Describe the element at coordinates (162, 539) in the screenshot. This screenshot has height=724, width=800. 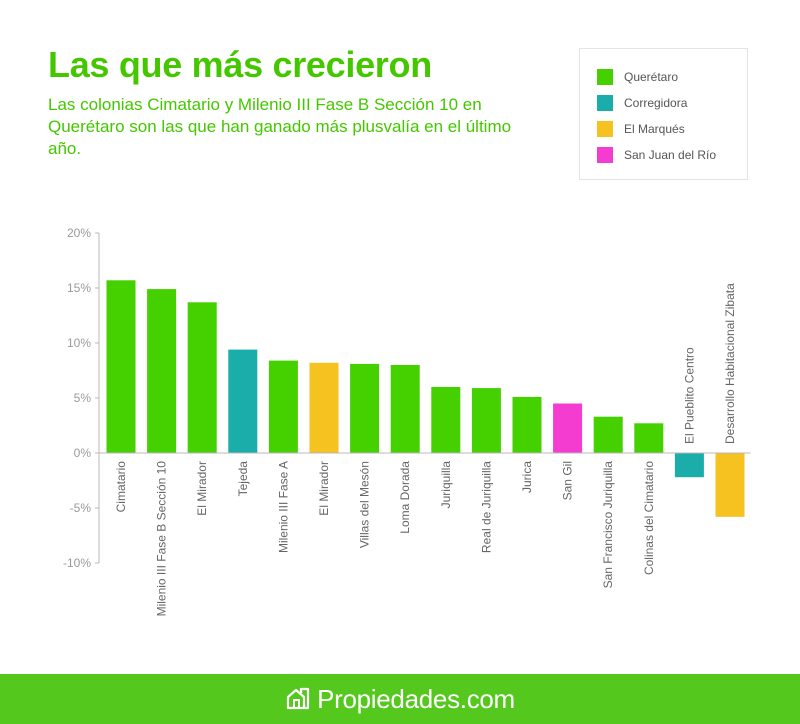
I see `category-label: Milenio III Fase B Sección 10` at that location.